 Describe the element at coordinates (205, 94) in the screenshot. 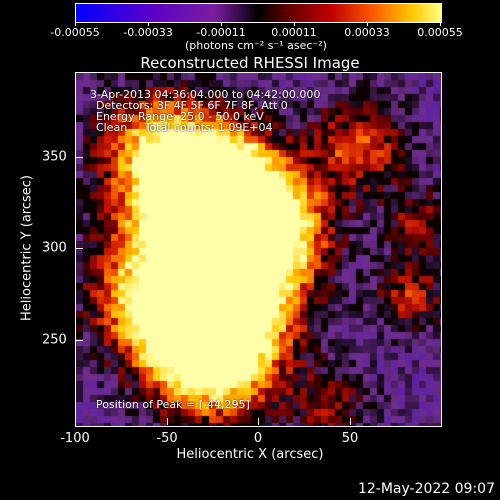

I see `time-range-label: 3-Apr-2013 04:36:04.000 to 04:42:00.000` at that location.